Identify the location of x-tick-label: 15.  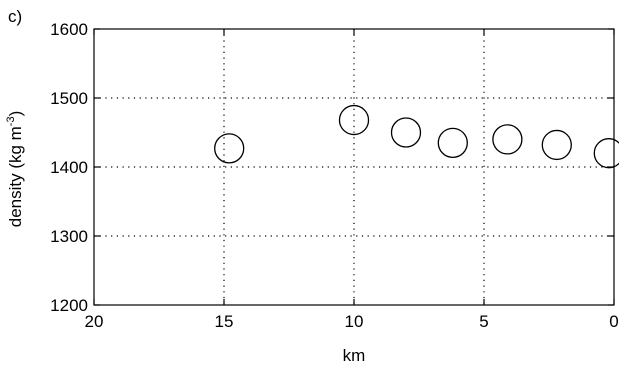
(224, 321).